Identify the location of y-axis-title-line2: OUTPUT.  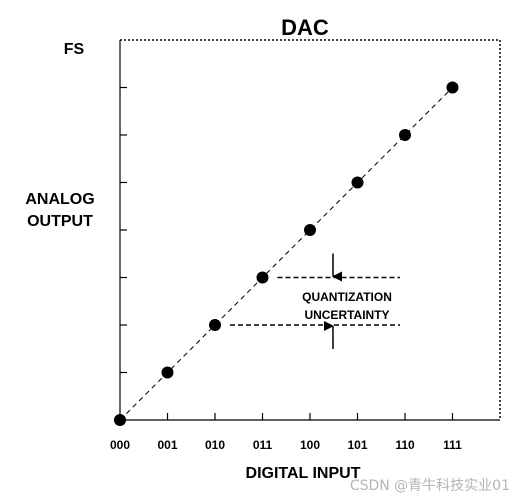
(60, 221).